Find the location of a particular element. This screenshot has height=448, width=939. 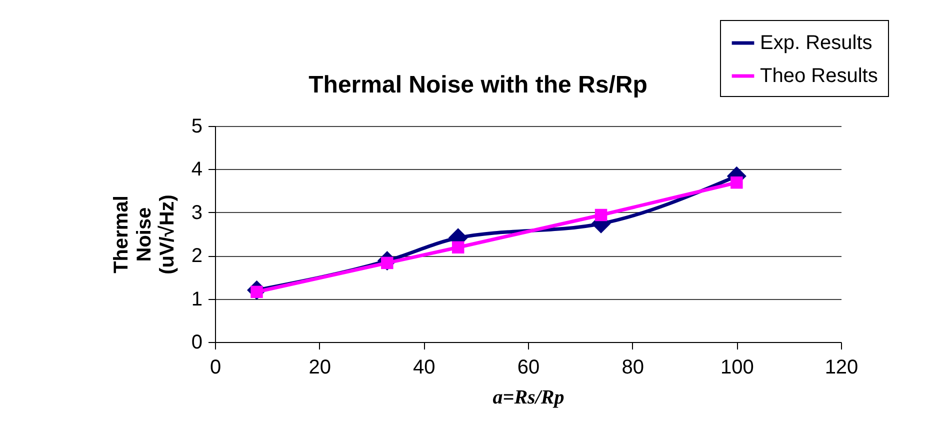

legend-label: Theo Results is located at coordinates (819, 76).